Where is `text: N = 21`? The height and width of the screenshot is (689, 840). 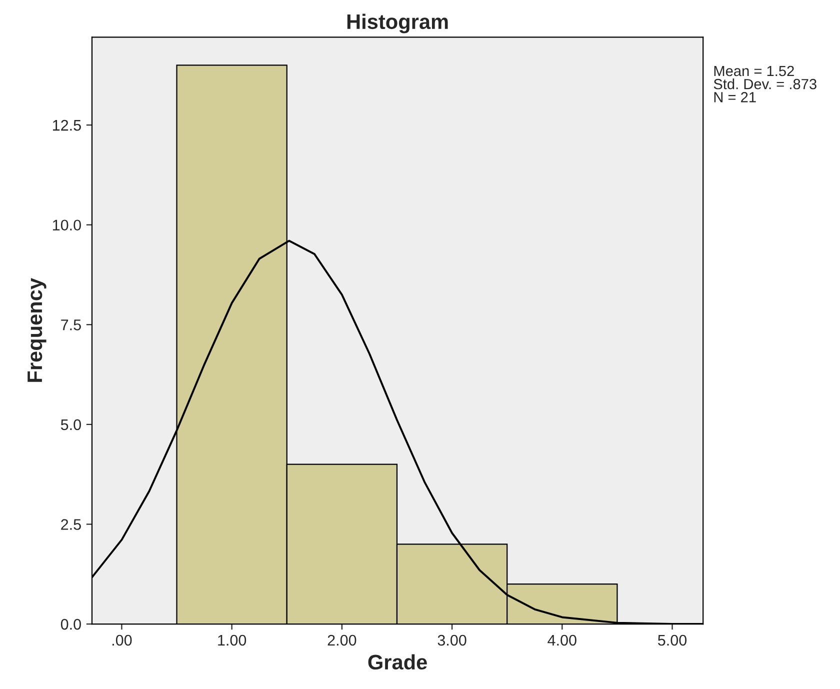 text: N = 21 is located at coordinates (735, 97).